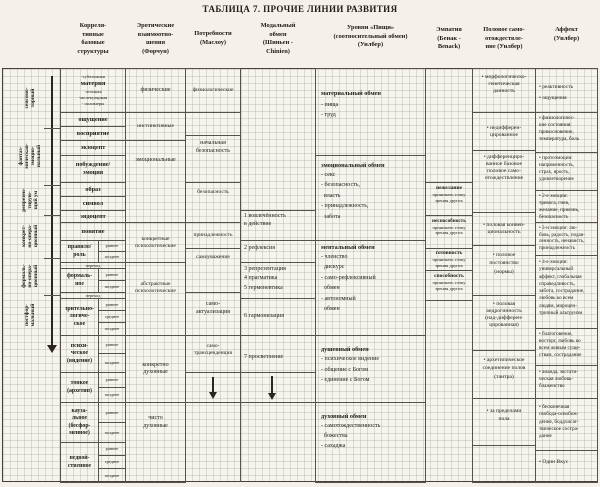  Describe the element at coordinates (504, 38) in the screenshot. I see `col-header-gender: Половое само- отождествле- ние (Уилбер)` at that location.